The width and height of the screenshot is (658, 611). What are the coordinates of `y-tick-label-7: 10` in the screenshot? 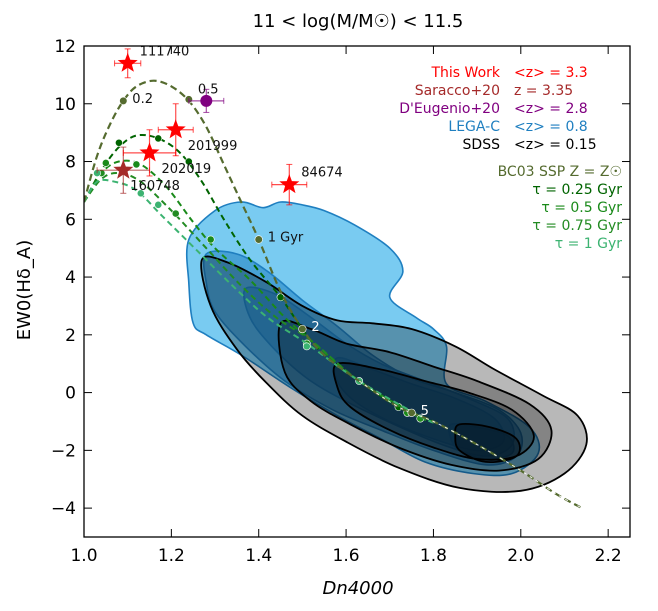 It's located at (65, 105).